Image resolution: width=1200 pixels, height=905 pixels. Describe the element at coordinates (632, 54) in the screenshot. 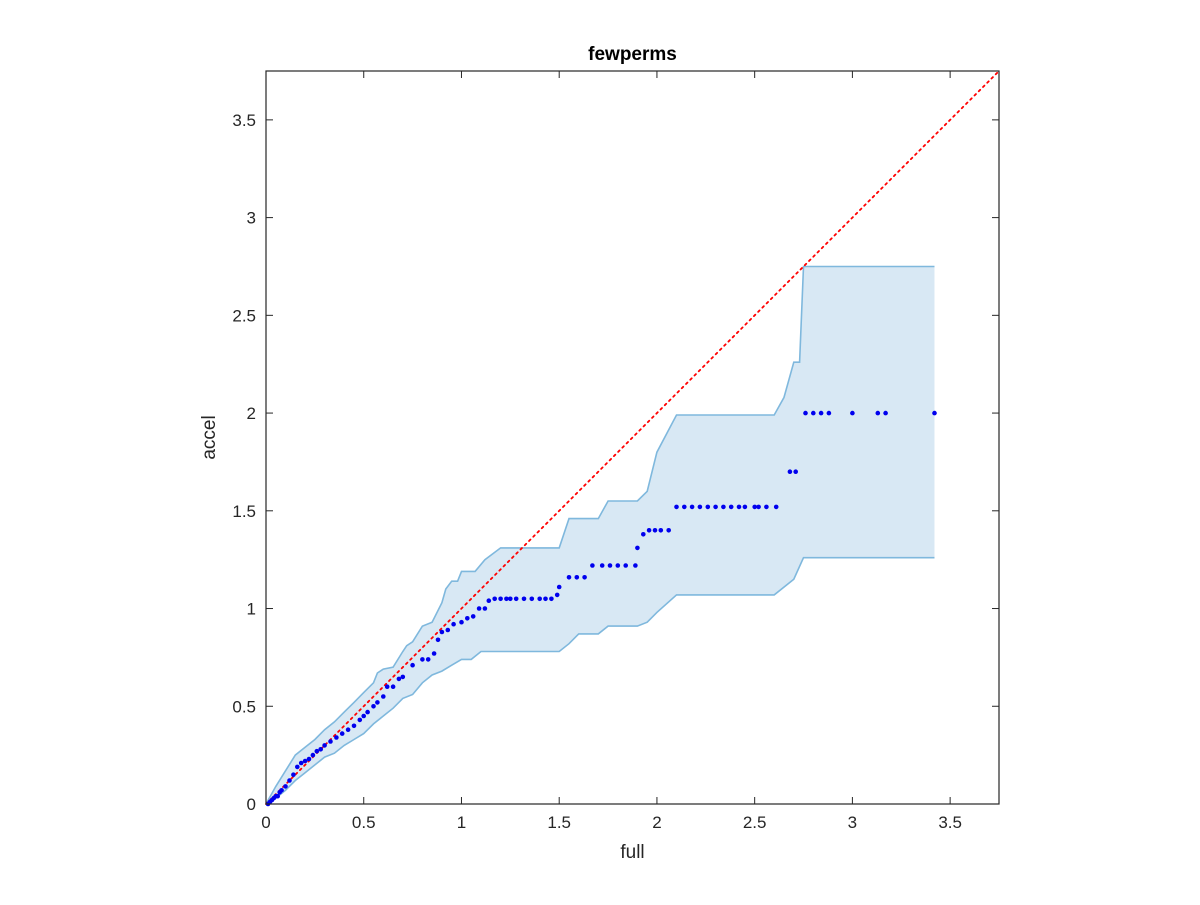

I see `chart-title: fewperms` at that location.